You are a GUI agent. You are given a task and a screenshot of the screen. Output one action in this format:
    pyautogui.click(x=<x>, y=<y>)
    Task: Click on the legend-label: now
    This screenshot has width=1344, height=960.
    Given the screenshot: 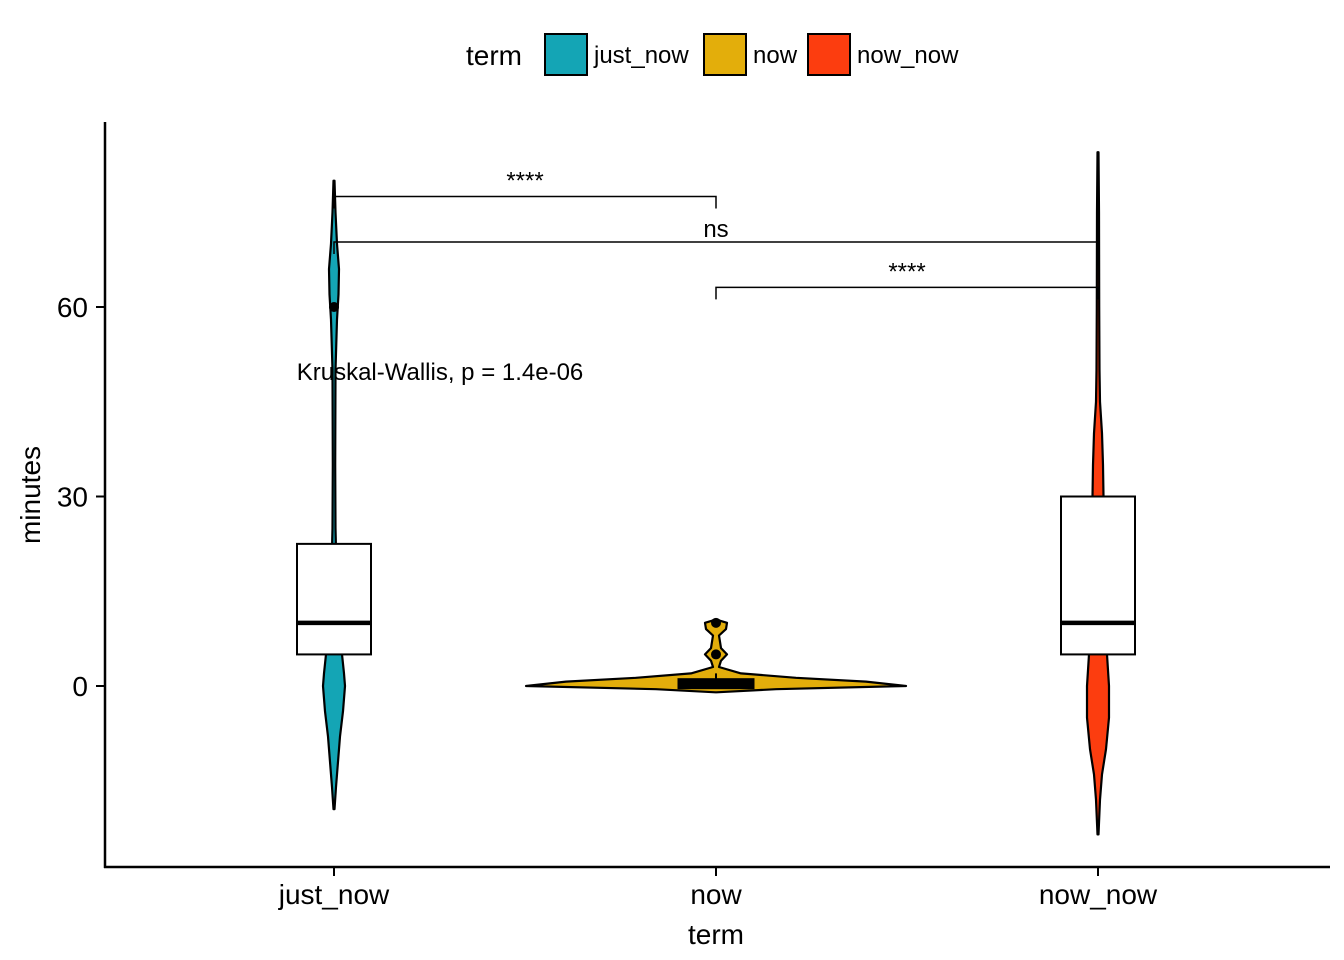 What is the action you would take?
    pyautogui.click(x=775, y=55)
    